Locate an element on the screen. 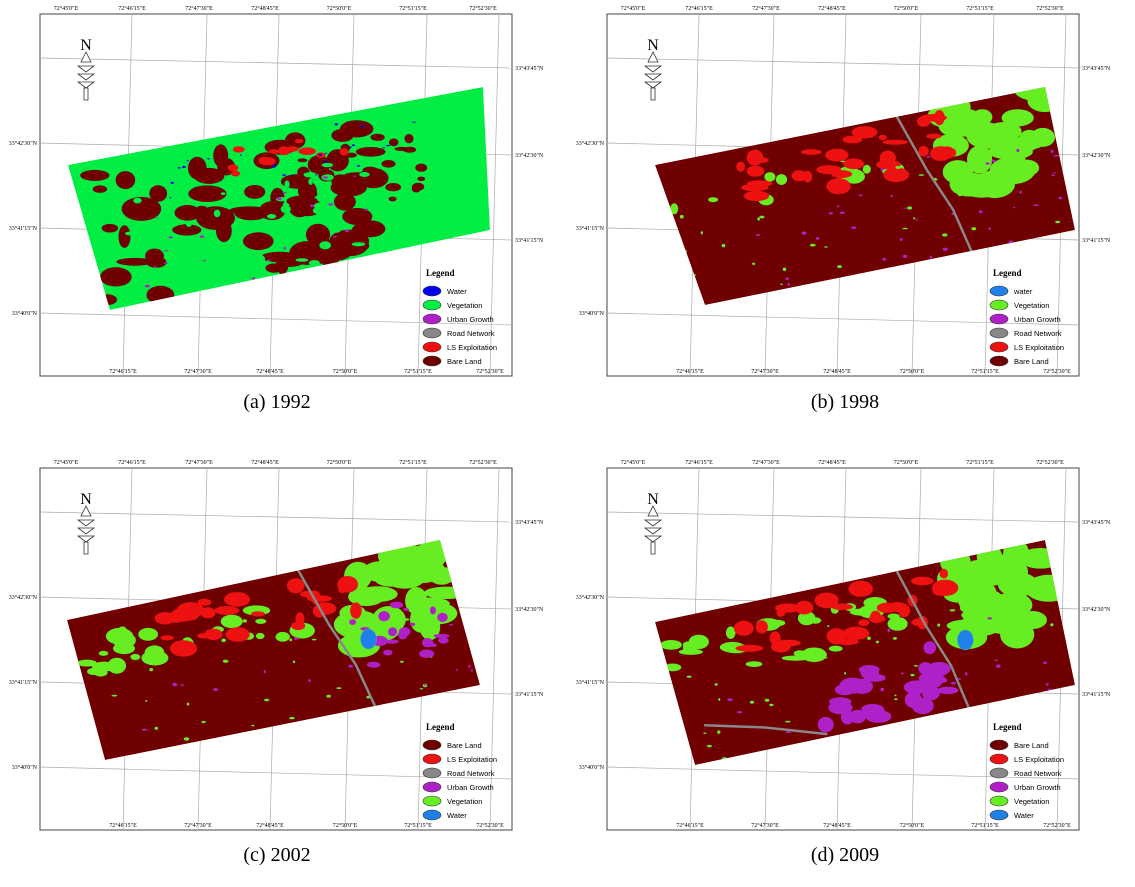  longitude-label: 72°47'30"E is located at coordinates (766, 462).